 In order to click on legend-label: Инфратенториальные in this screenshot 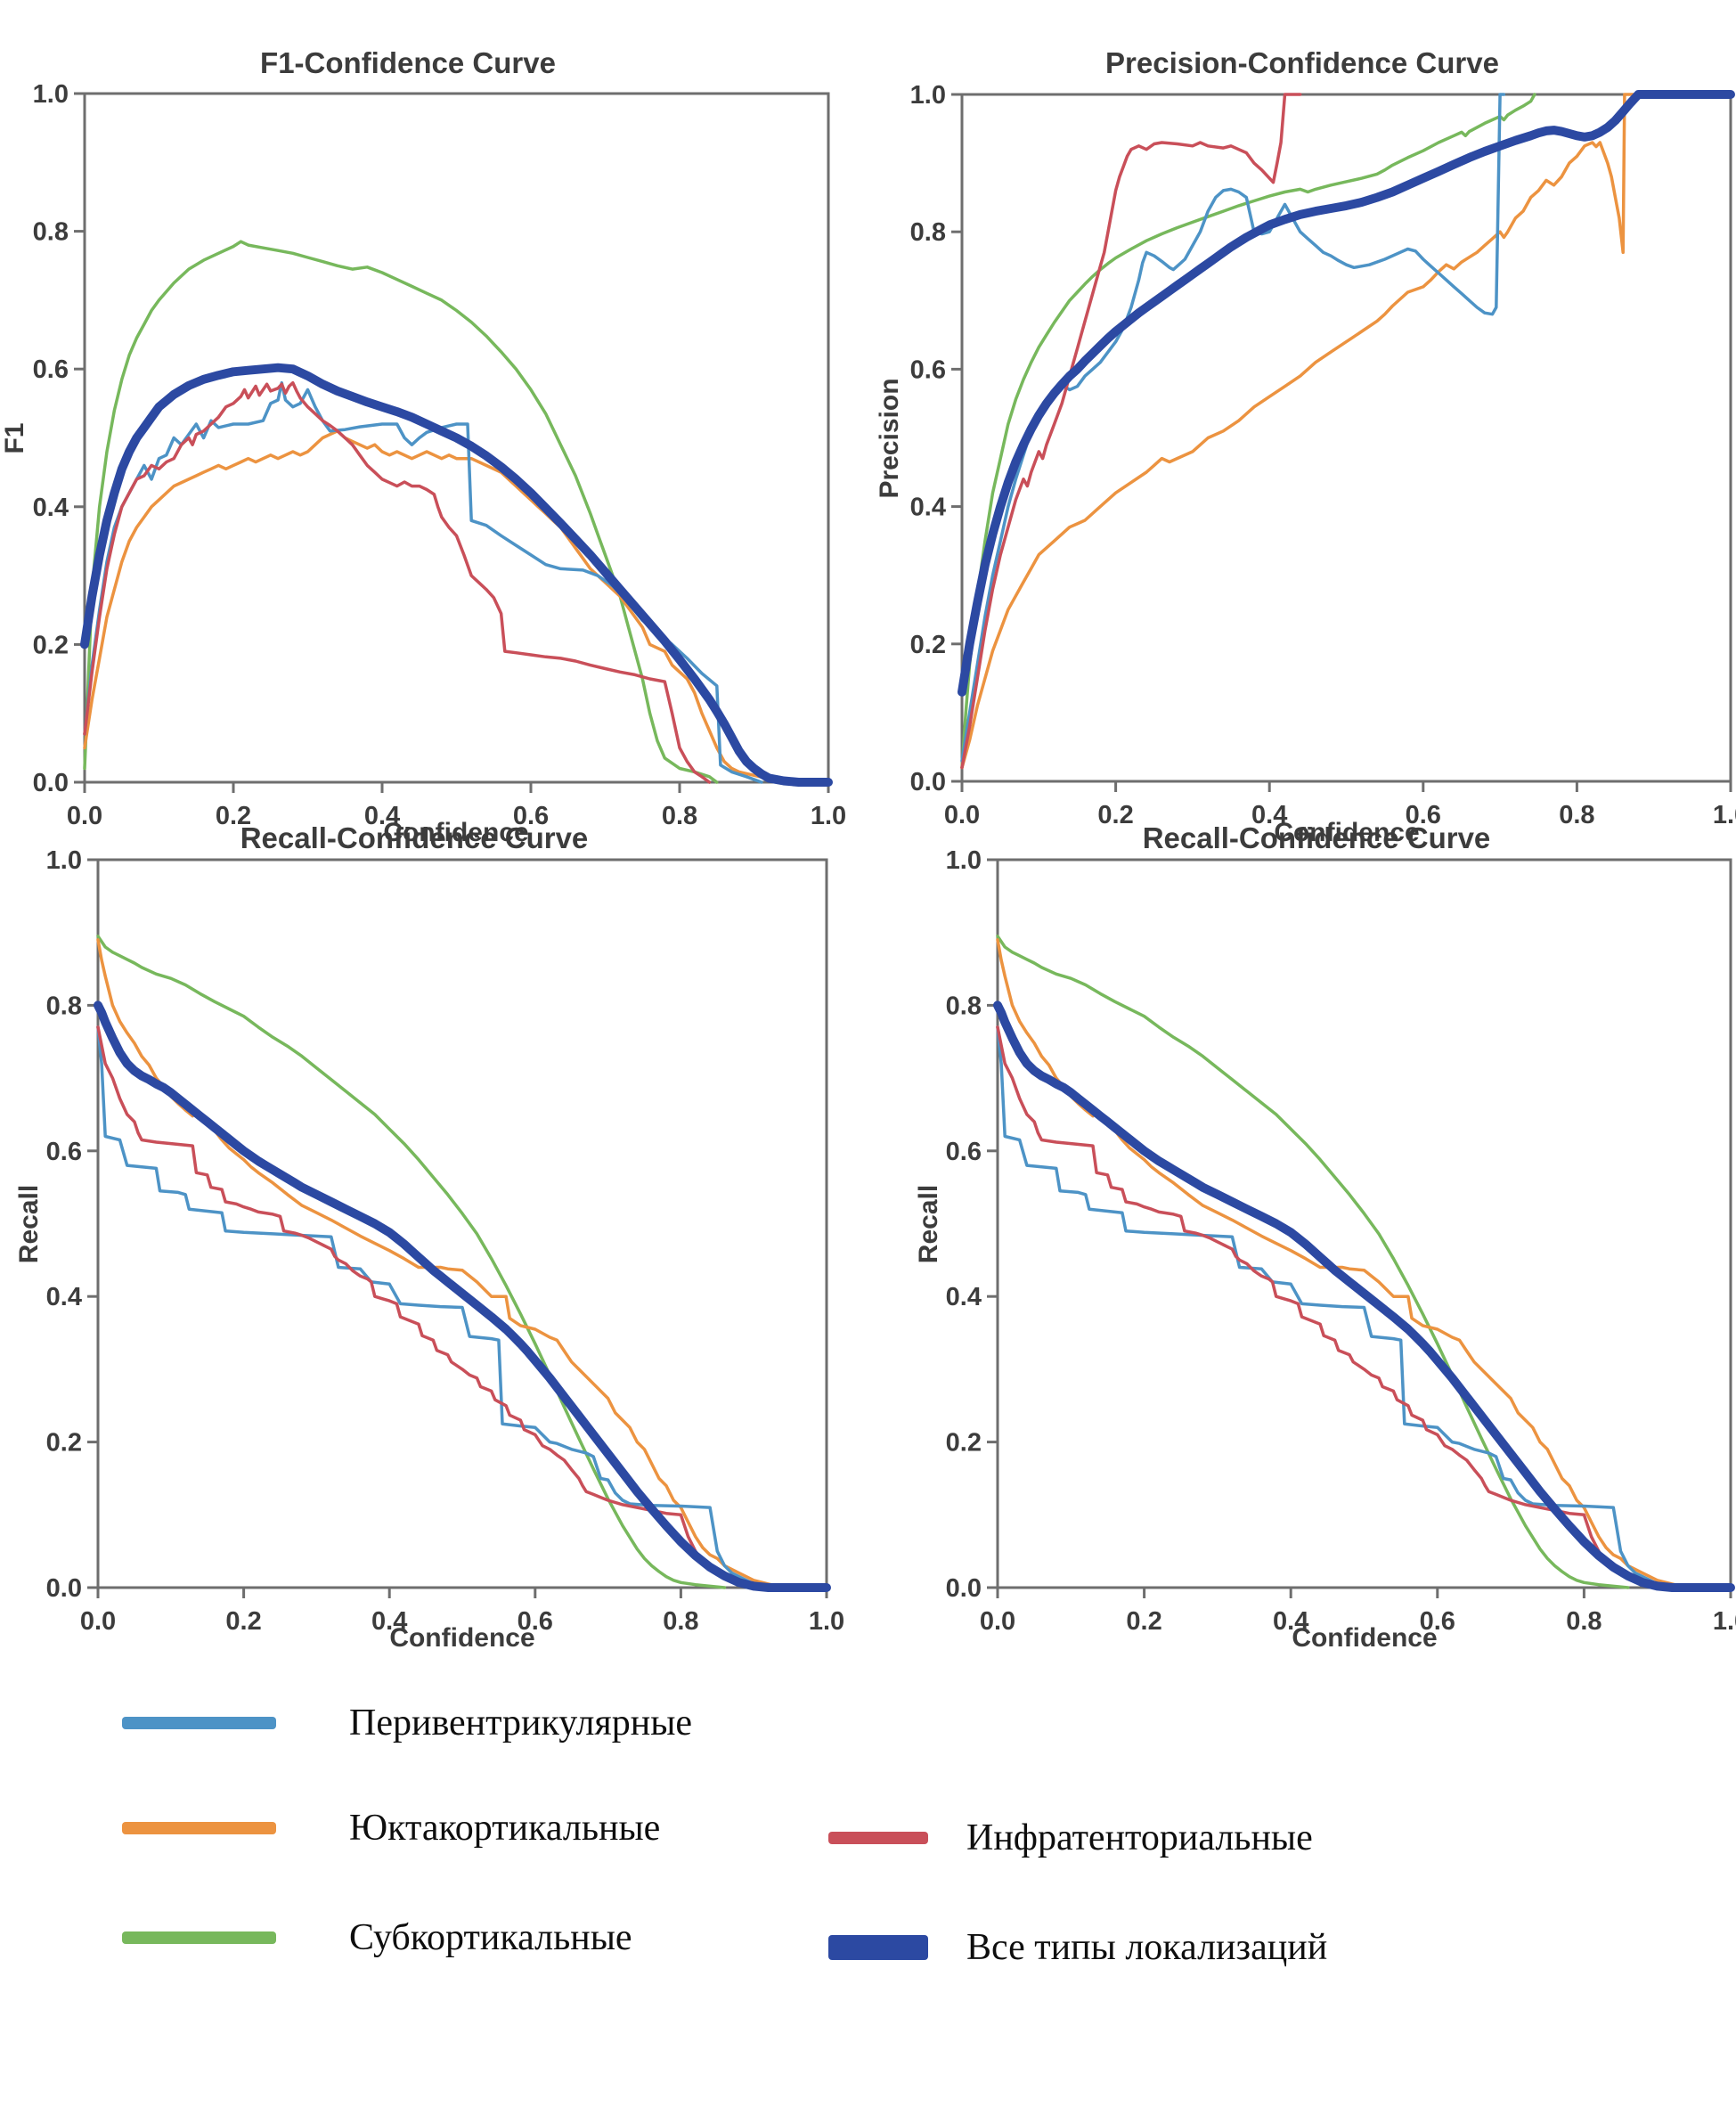, I will do `click(1140, 1837)`.